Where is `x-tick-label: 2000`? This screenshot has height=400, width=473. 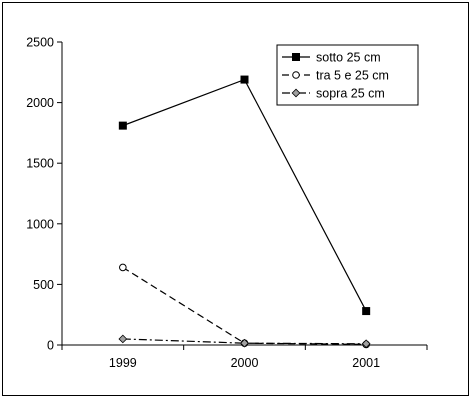 x-tick-label: 2000 is located at coordinates (245, 363).